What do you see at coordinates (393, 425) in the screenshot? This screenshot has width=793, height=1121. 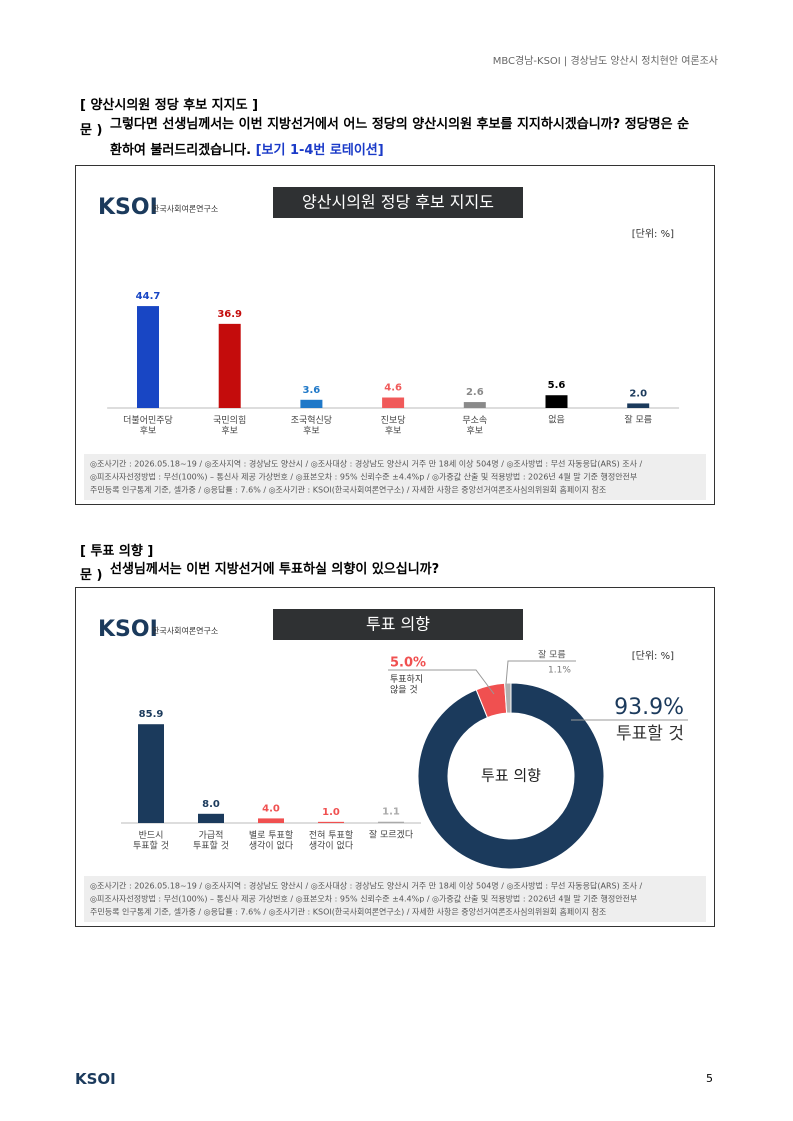 I see `category-label: 진보당 후보` at bounding box center [393, 425].